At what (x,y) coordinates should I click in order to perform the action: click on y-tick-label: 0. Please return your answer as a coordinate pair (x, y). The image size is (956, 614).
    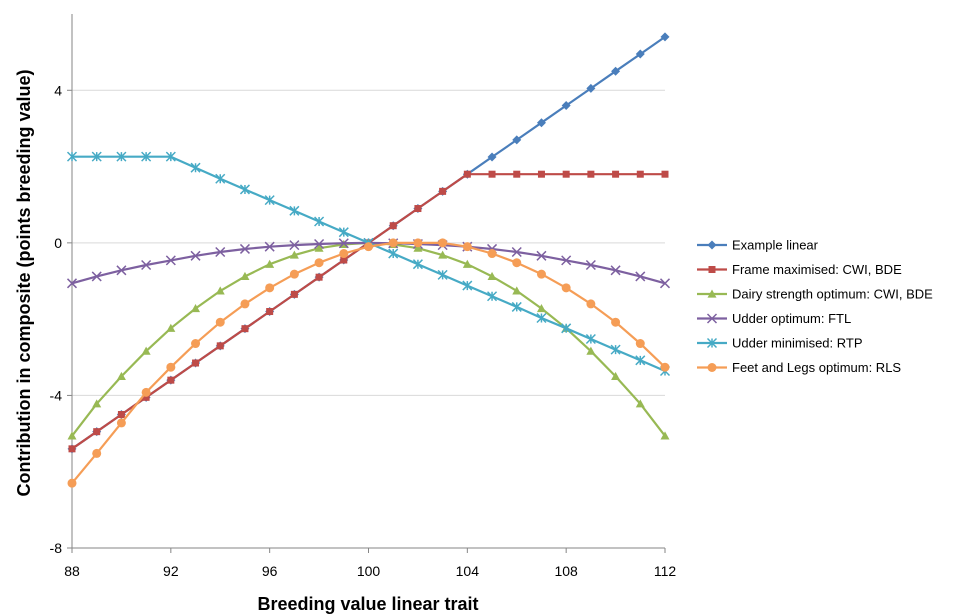
    Looking at the image, I should click on (58, 243).